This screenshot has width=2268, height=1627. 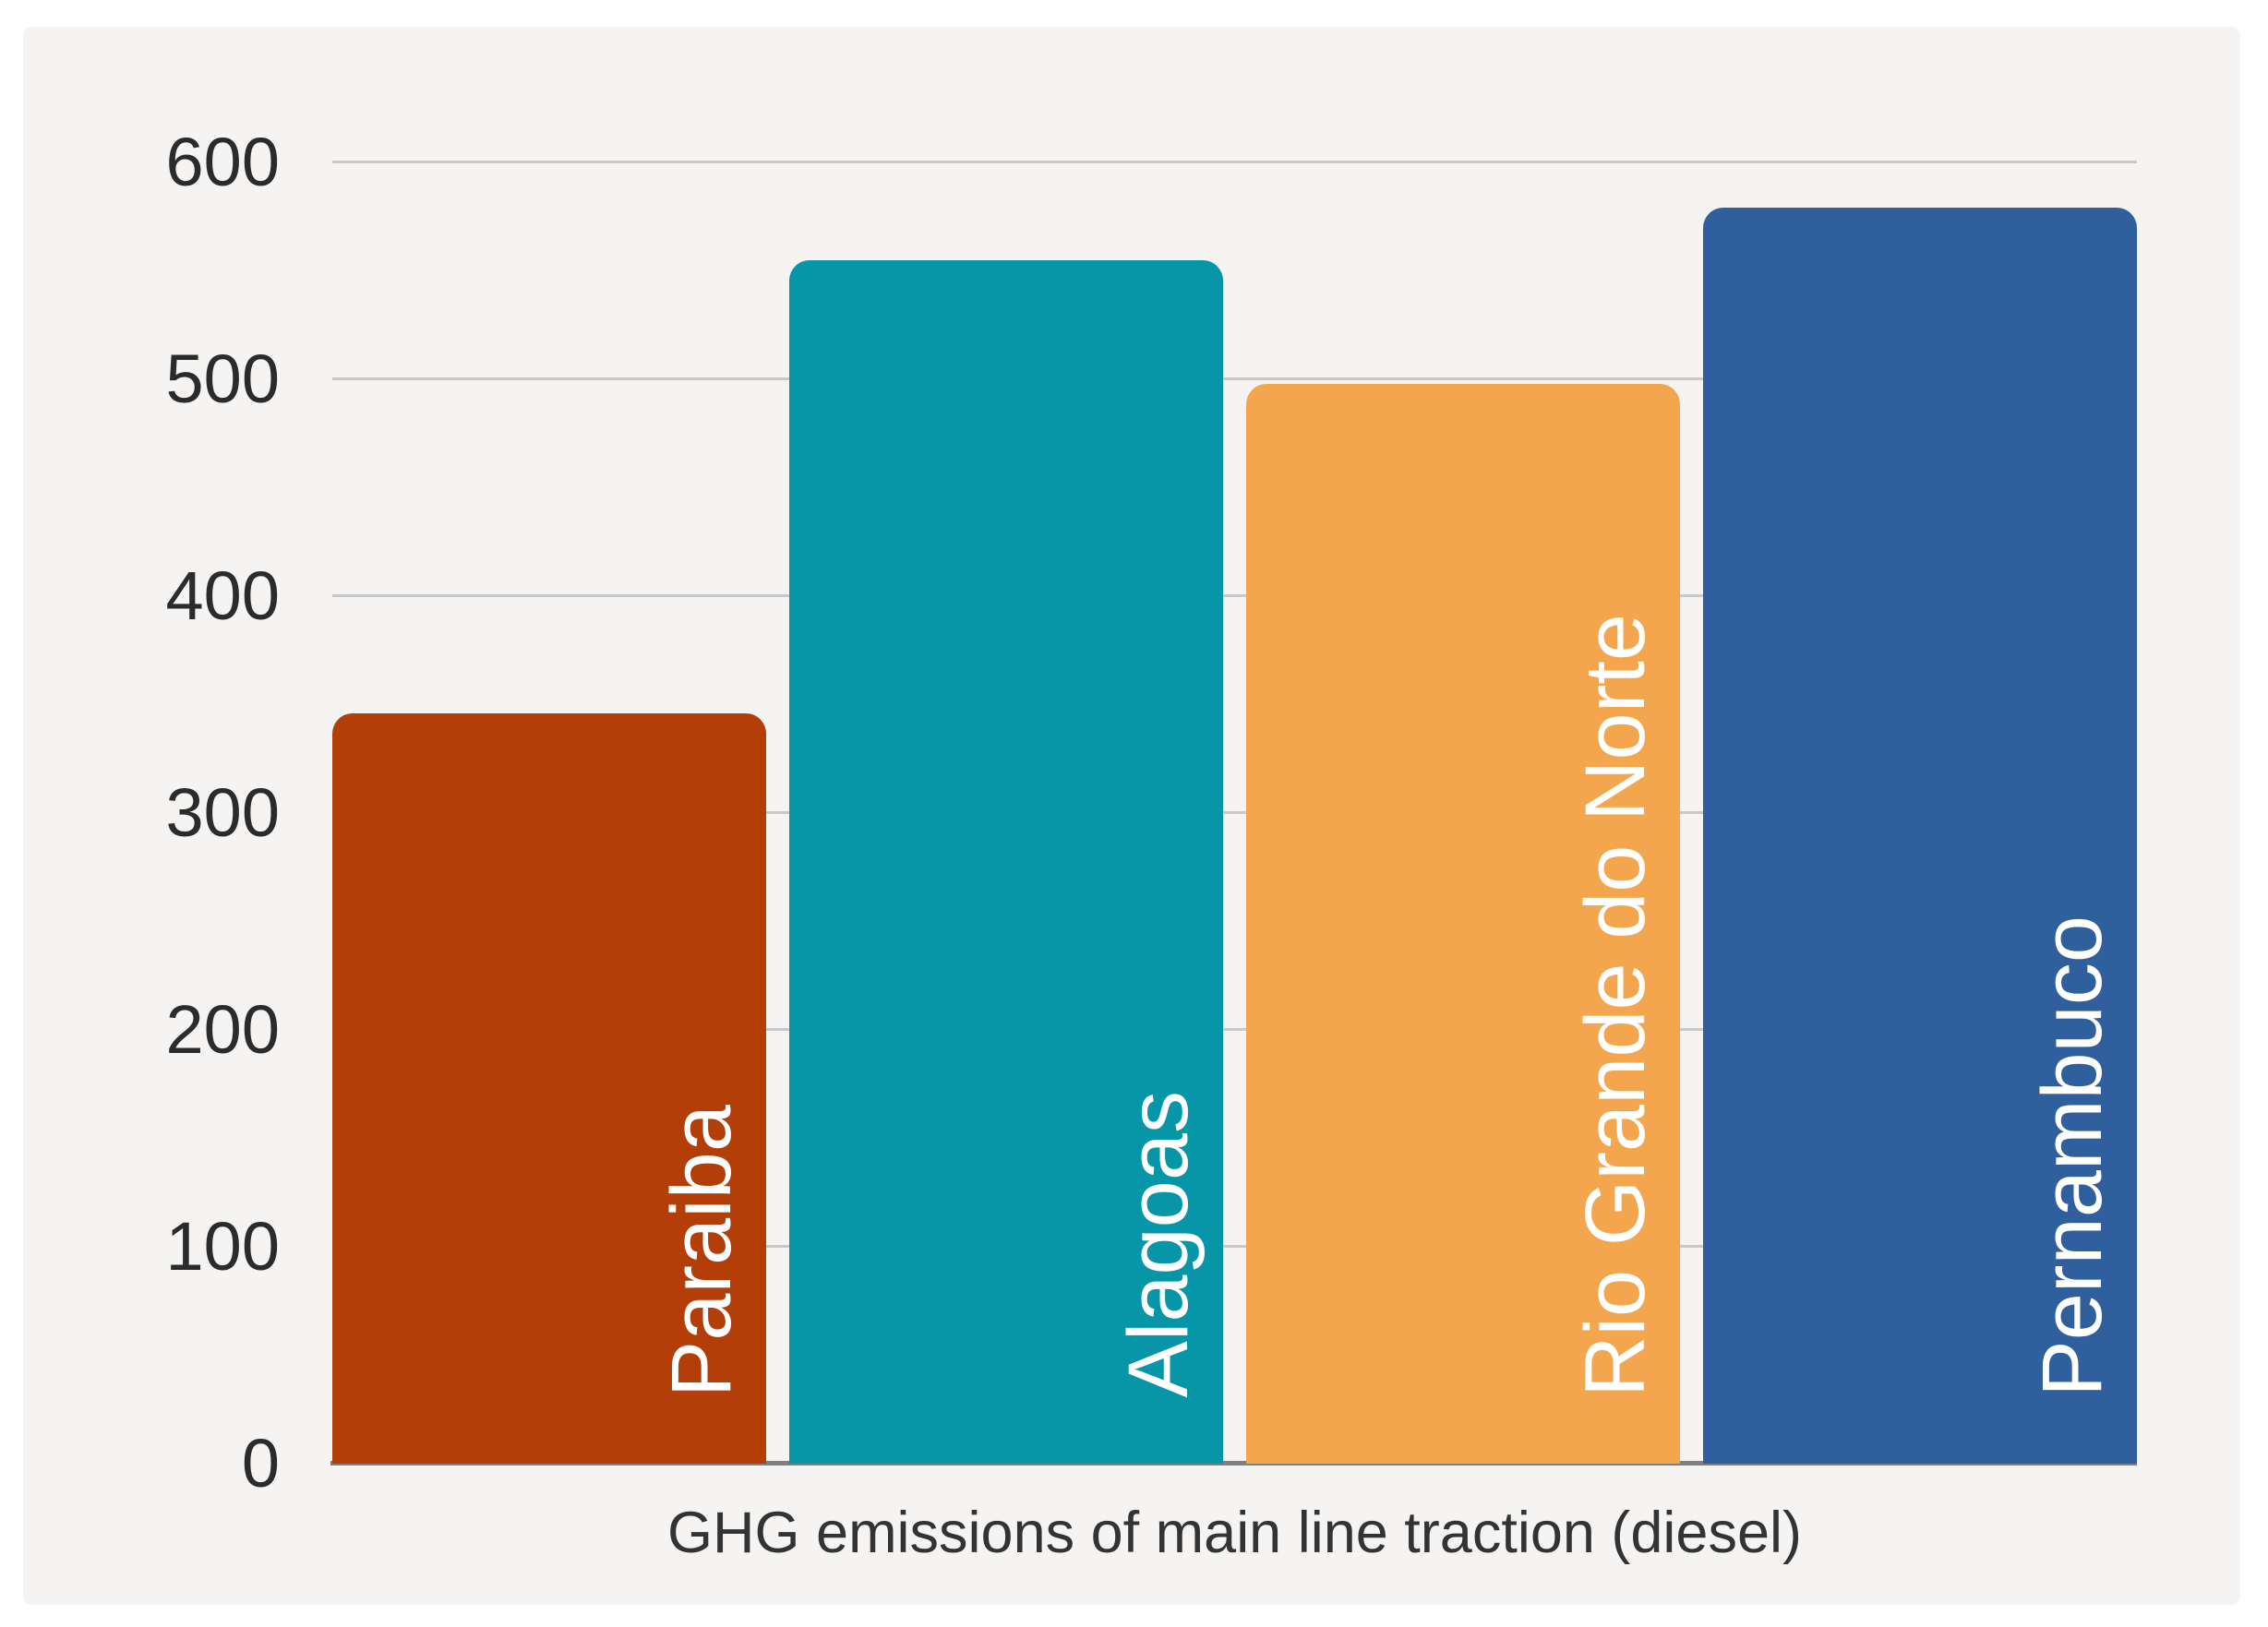 What do you see at coordinates (222, 1029) in the screenshot?
I see `y-tick-label-200: 200` at bounding box center [222, 1029].